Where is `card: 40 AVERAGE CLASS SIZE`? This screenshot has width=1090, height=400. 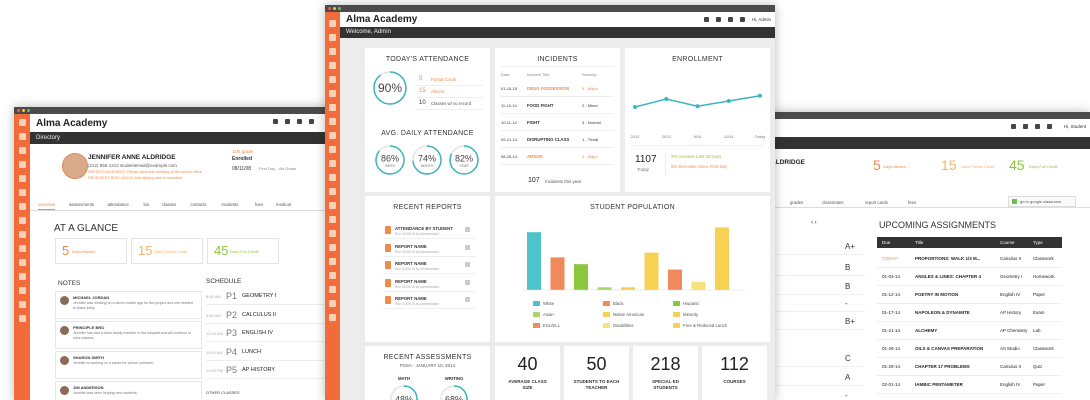 card: 40 AVERAGE CLASS SIZE is located at coordinates (527, 373).